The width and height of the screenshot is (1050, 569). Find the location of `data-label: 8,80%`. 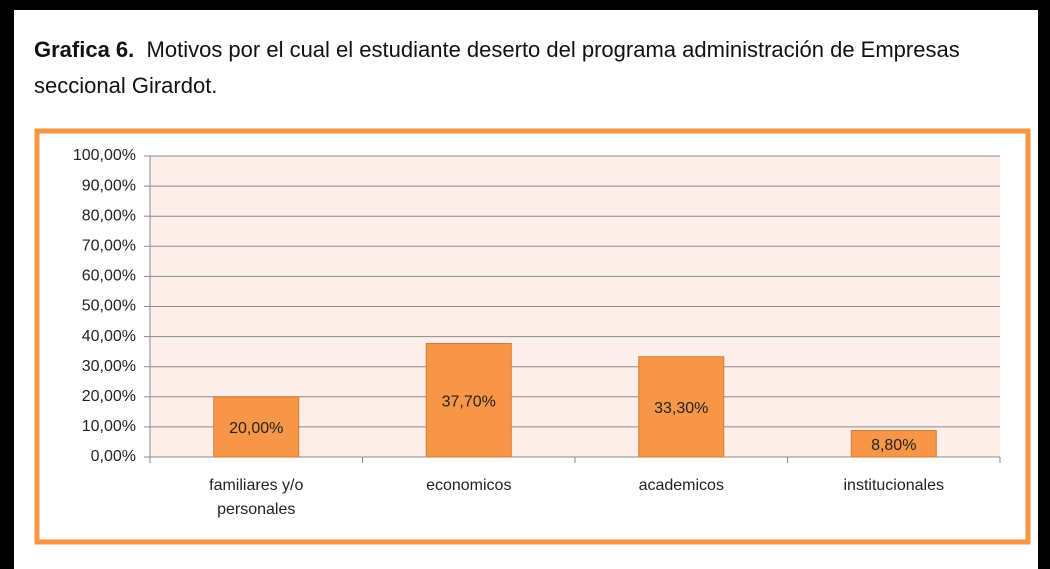

data-label: 8,80% is located at coordinates (893, 445).